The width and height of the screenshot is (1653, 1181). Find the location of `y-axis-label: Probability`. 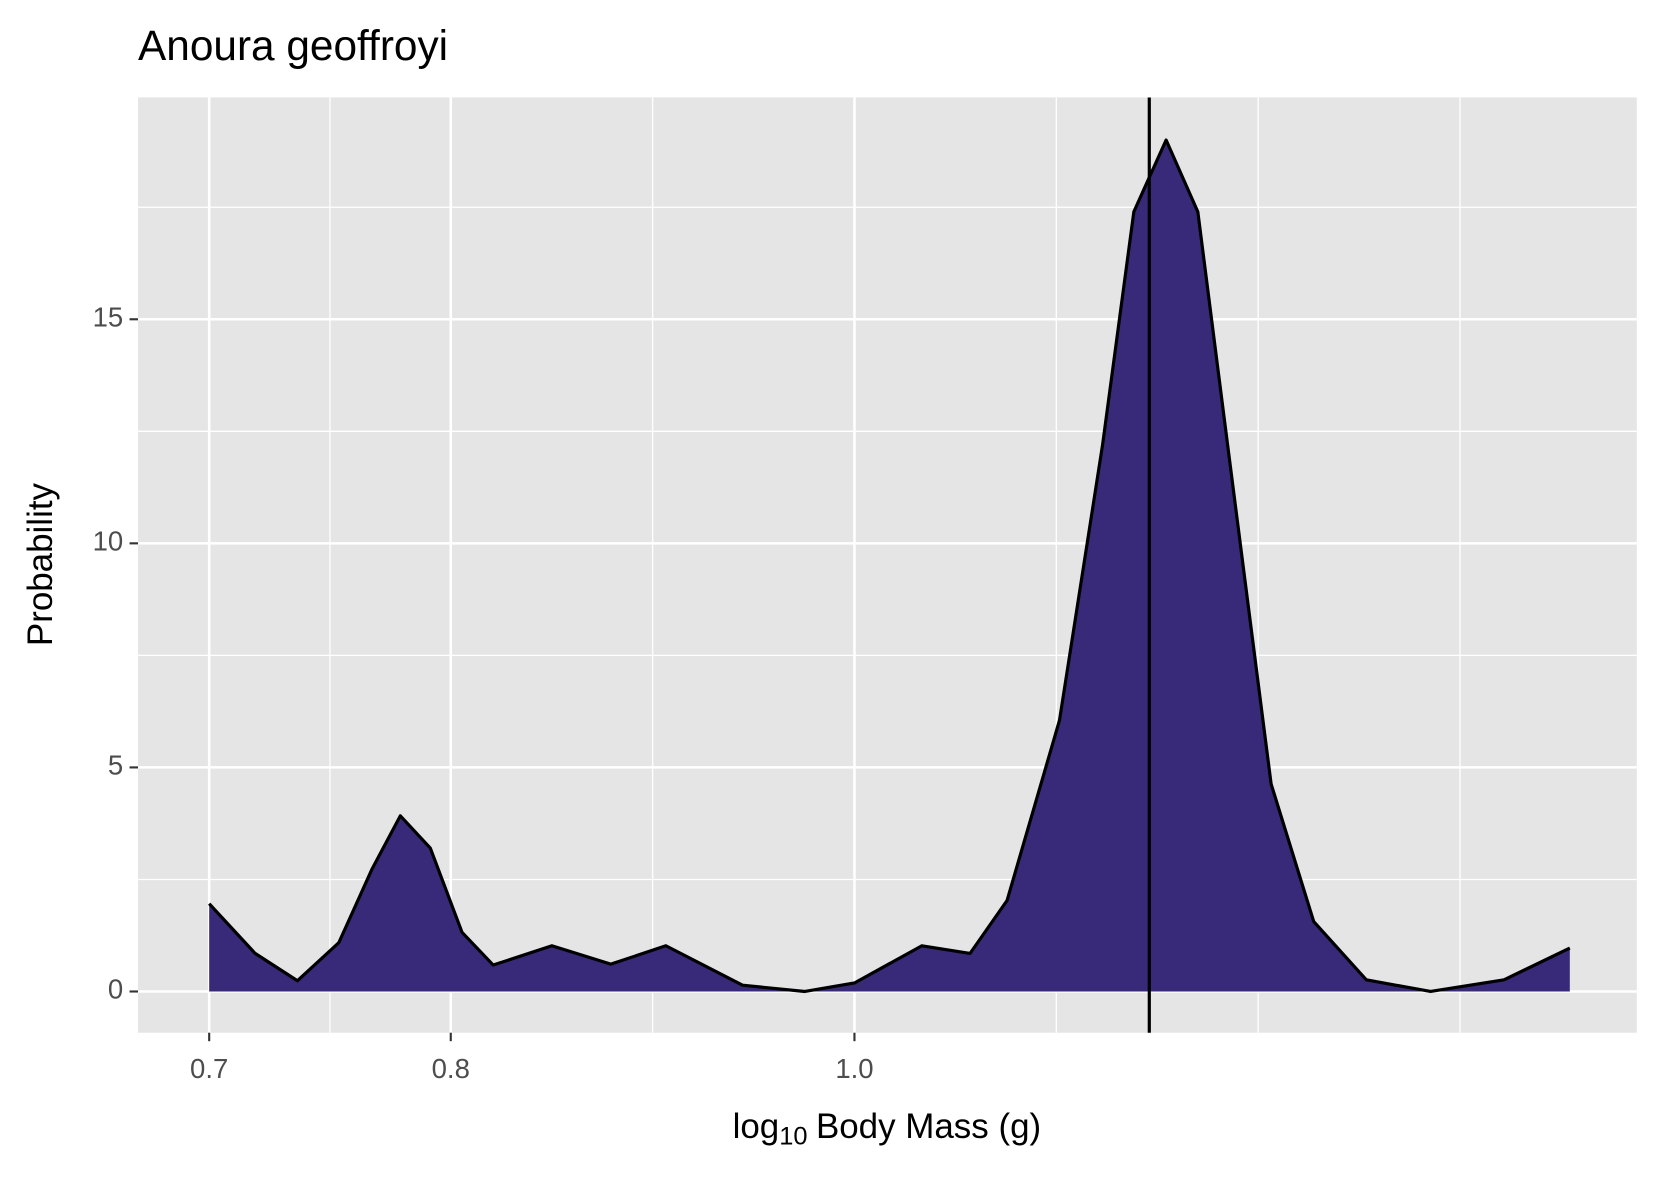

y-axis-label: Probability is located at coordinates (40, 564).